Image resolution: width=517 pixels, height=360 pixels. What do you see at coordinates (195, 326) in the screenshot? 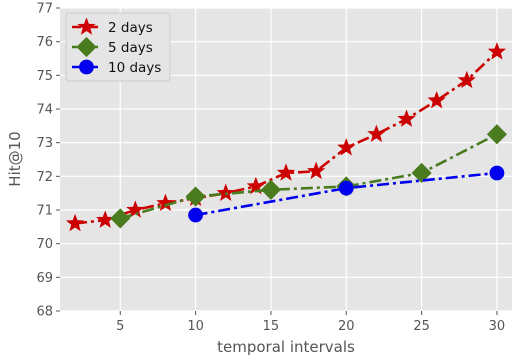
I see `x-tick-label: 10` at bounding box center [195, 326].